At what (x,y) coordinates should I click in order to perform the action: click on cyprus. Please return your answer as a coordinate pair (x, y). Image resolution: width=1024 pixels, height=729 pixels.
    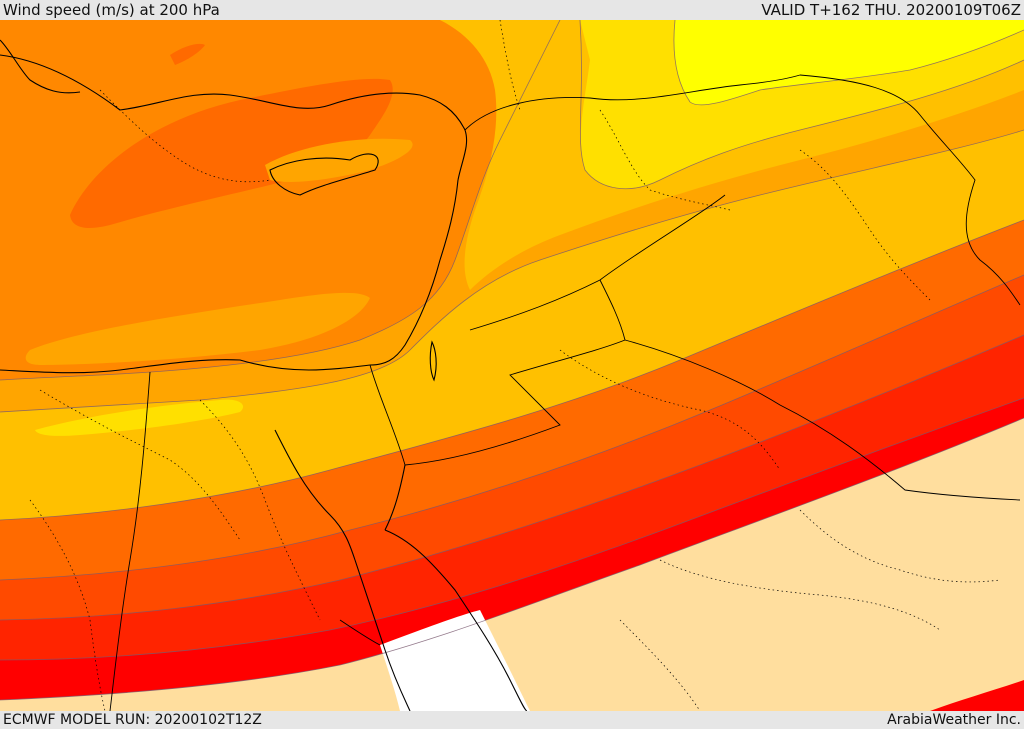
    Looking at the image, I should click on (324, 174).